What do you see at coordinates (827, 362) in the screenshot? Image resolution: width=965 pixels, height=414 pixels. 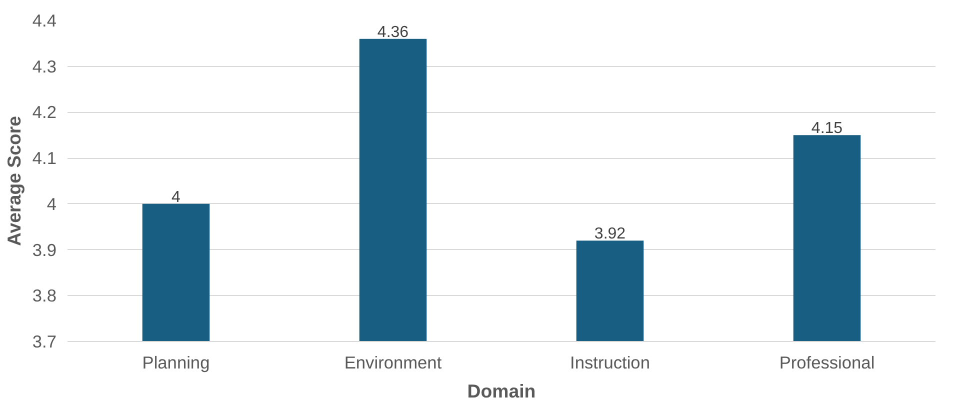 I see `x-tick-label: Professional` at bounding box center [827, 362].